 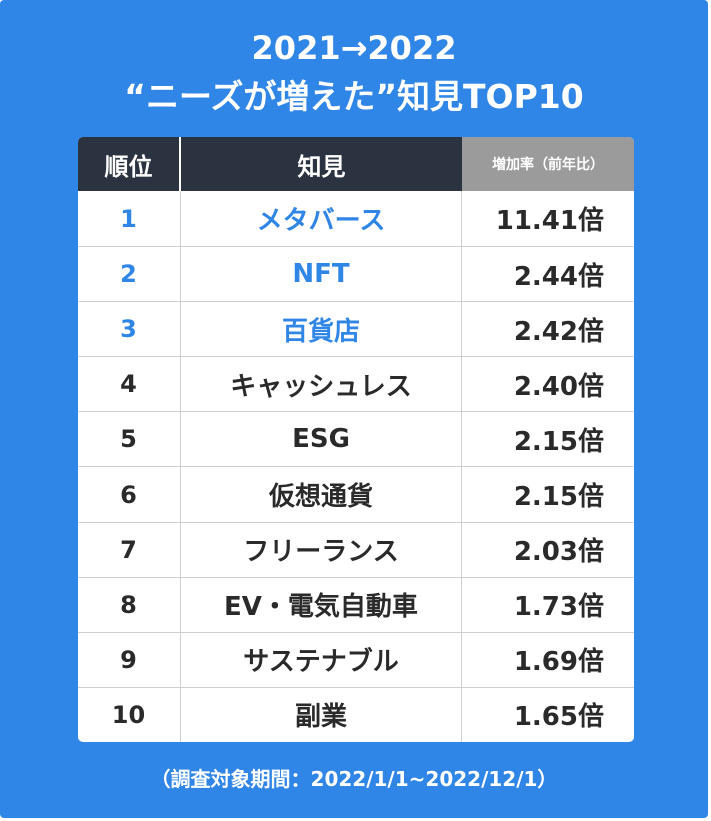 What do you see at coordinates (558, 386) in the screenshot?
I see `rate-cell: 2.40倍` at bounding box center [558, 386].